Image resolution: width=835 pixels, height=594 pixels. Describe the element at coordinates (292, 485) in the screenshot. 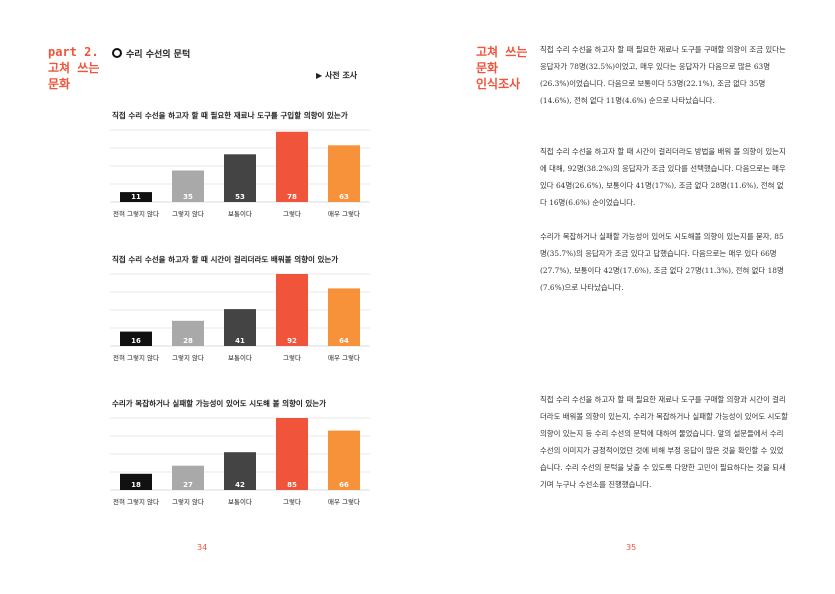

I see `bar-value-label: 85` at that location.